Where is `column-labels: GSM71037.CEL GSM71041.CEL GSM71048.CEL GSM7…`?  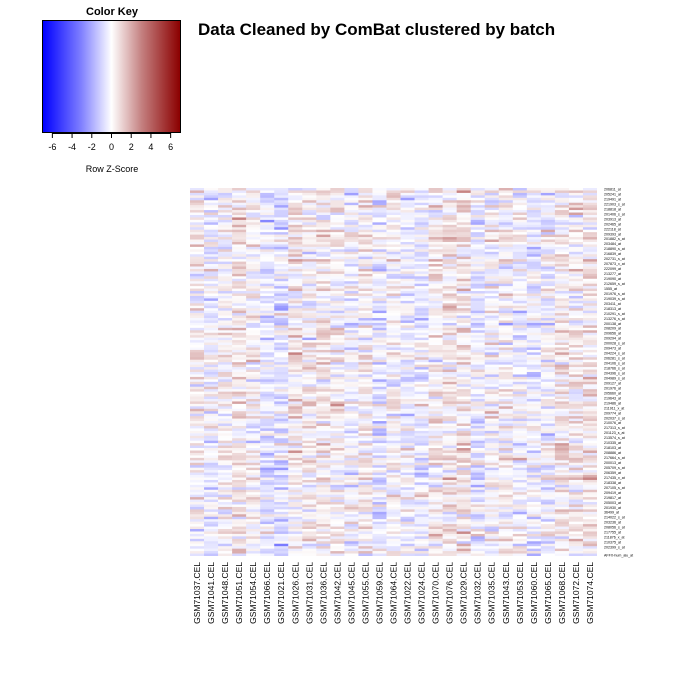
column-labels: GSM71037.CEL GSM71041.CEL GSM71048.CEL GSM7… is located at coordinates (393, 593).